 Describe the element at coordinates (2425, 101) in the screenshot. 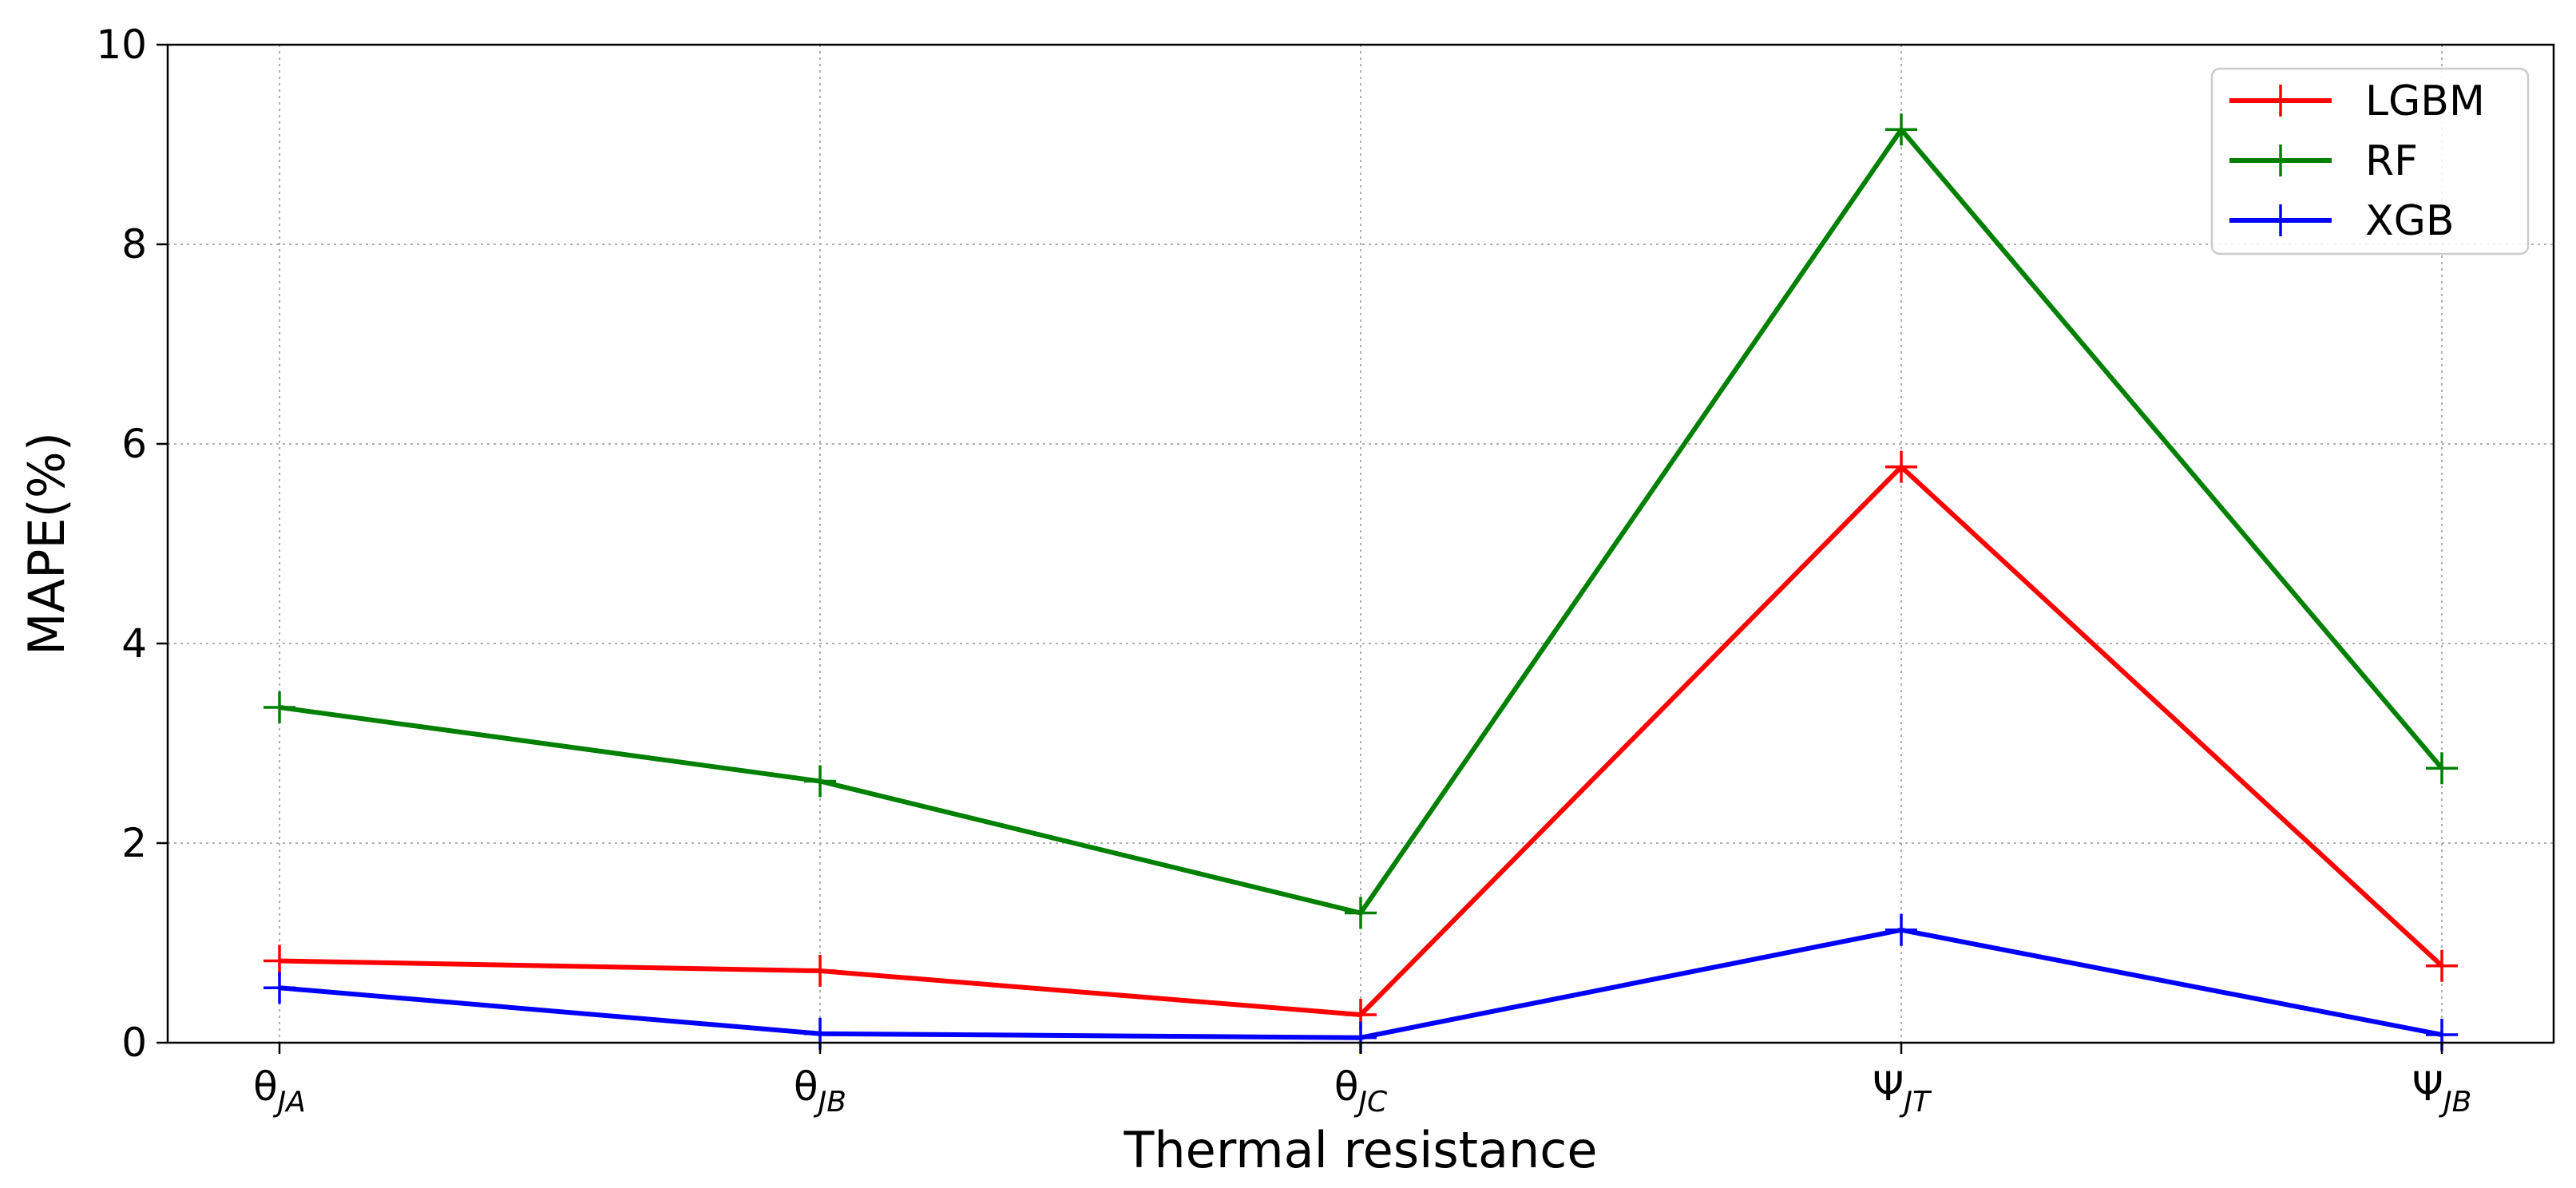

I see `legend-label: LGBM` at that location.